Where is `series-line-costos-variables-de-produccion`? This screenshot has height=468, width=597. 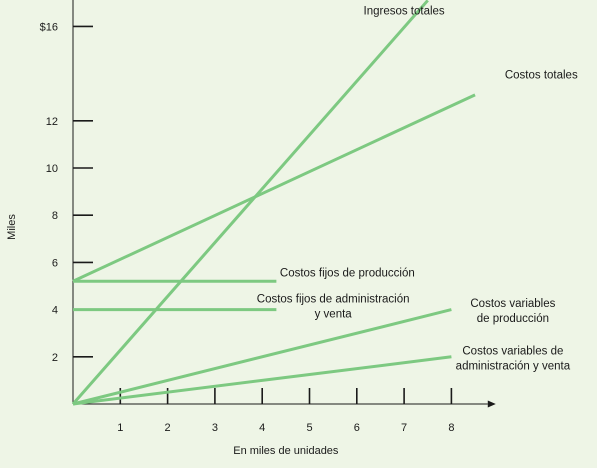 series-line-costos-variables-de-produccion is located at coordinates (262, 357).